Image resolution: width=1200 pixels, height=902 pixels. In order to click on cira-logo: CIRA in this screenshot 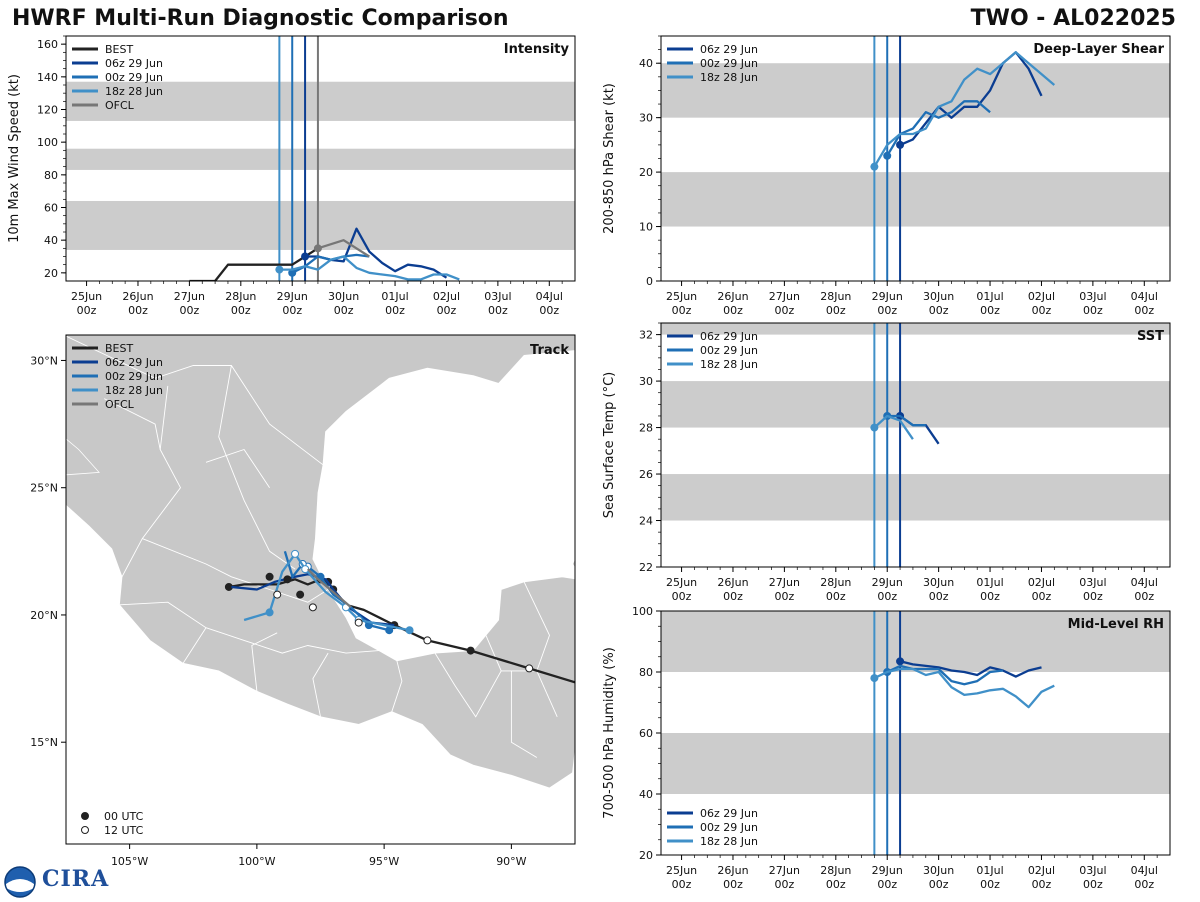, I will do `click(59, 882)`.